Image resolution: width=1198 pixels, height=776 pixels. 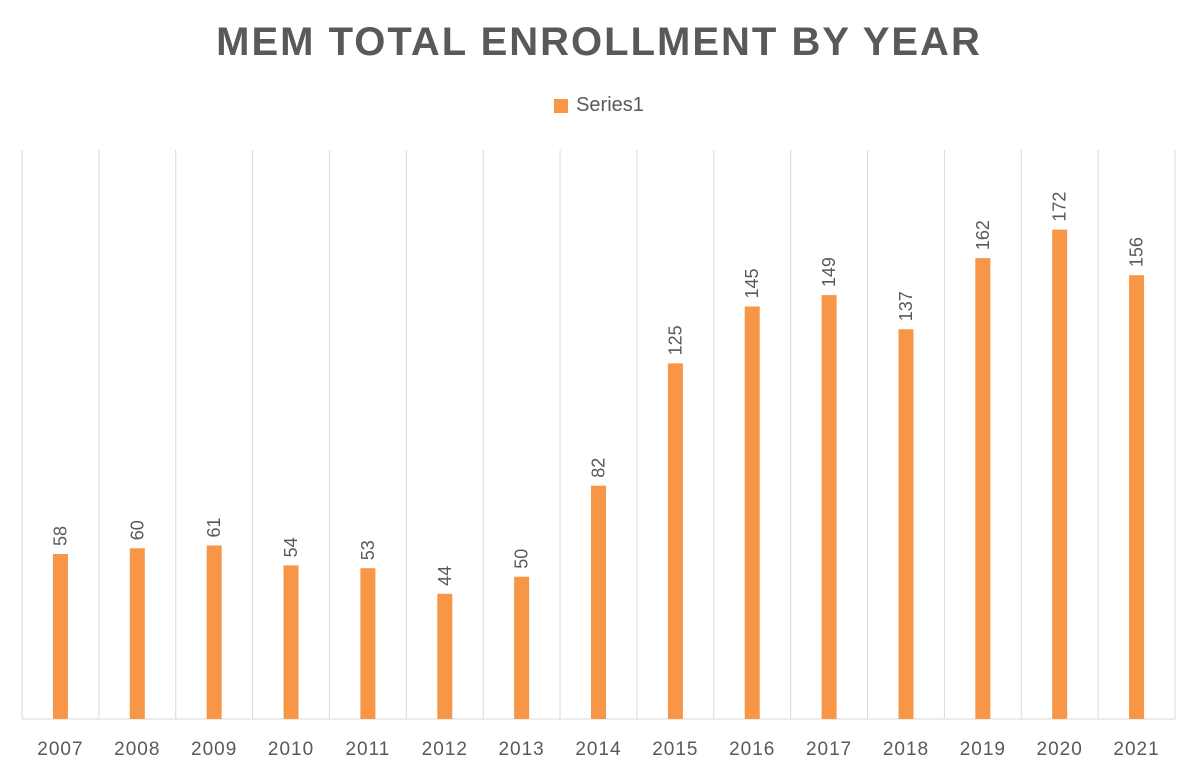 What do you see at coordinates (291, 749) in the screenshot?
I see `x-tick-label: 2010` at bounding box center [291, 749].